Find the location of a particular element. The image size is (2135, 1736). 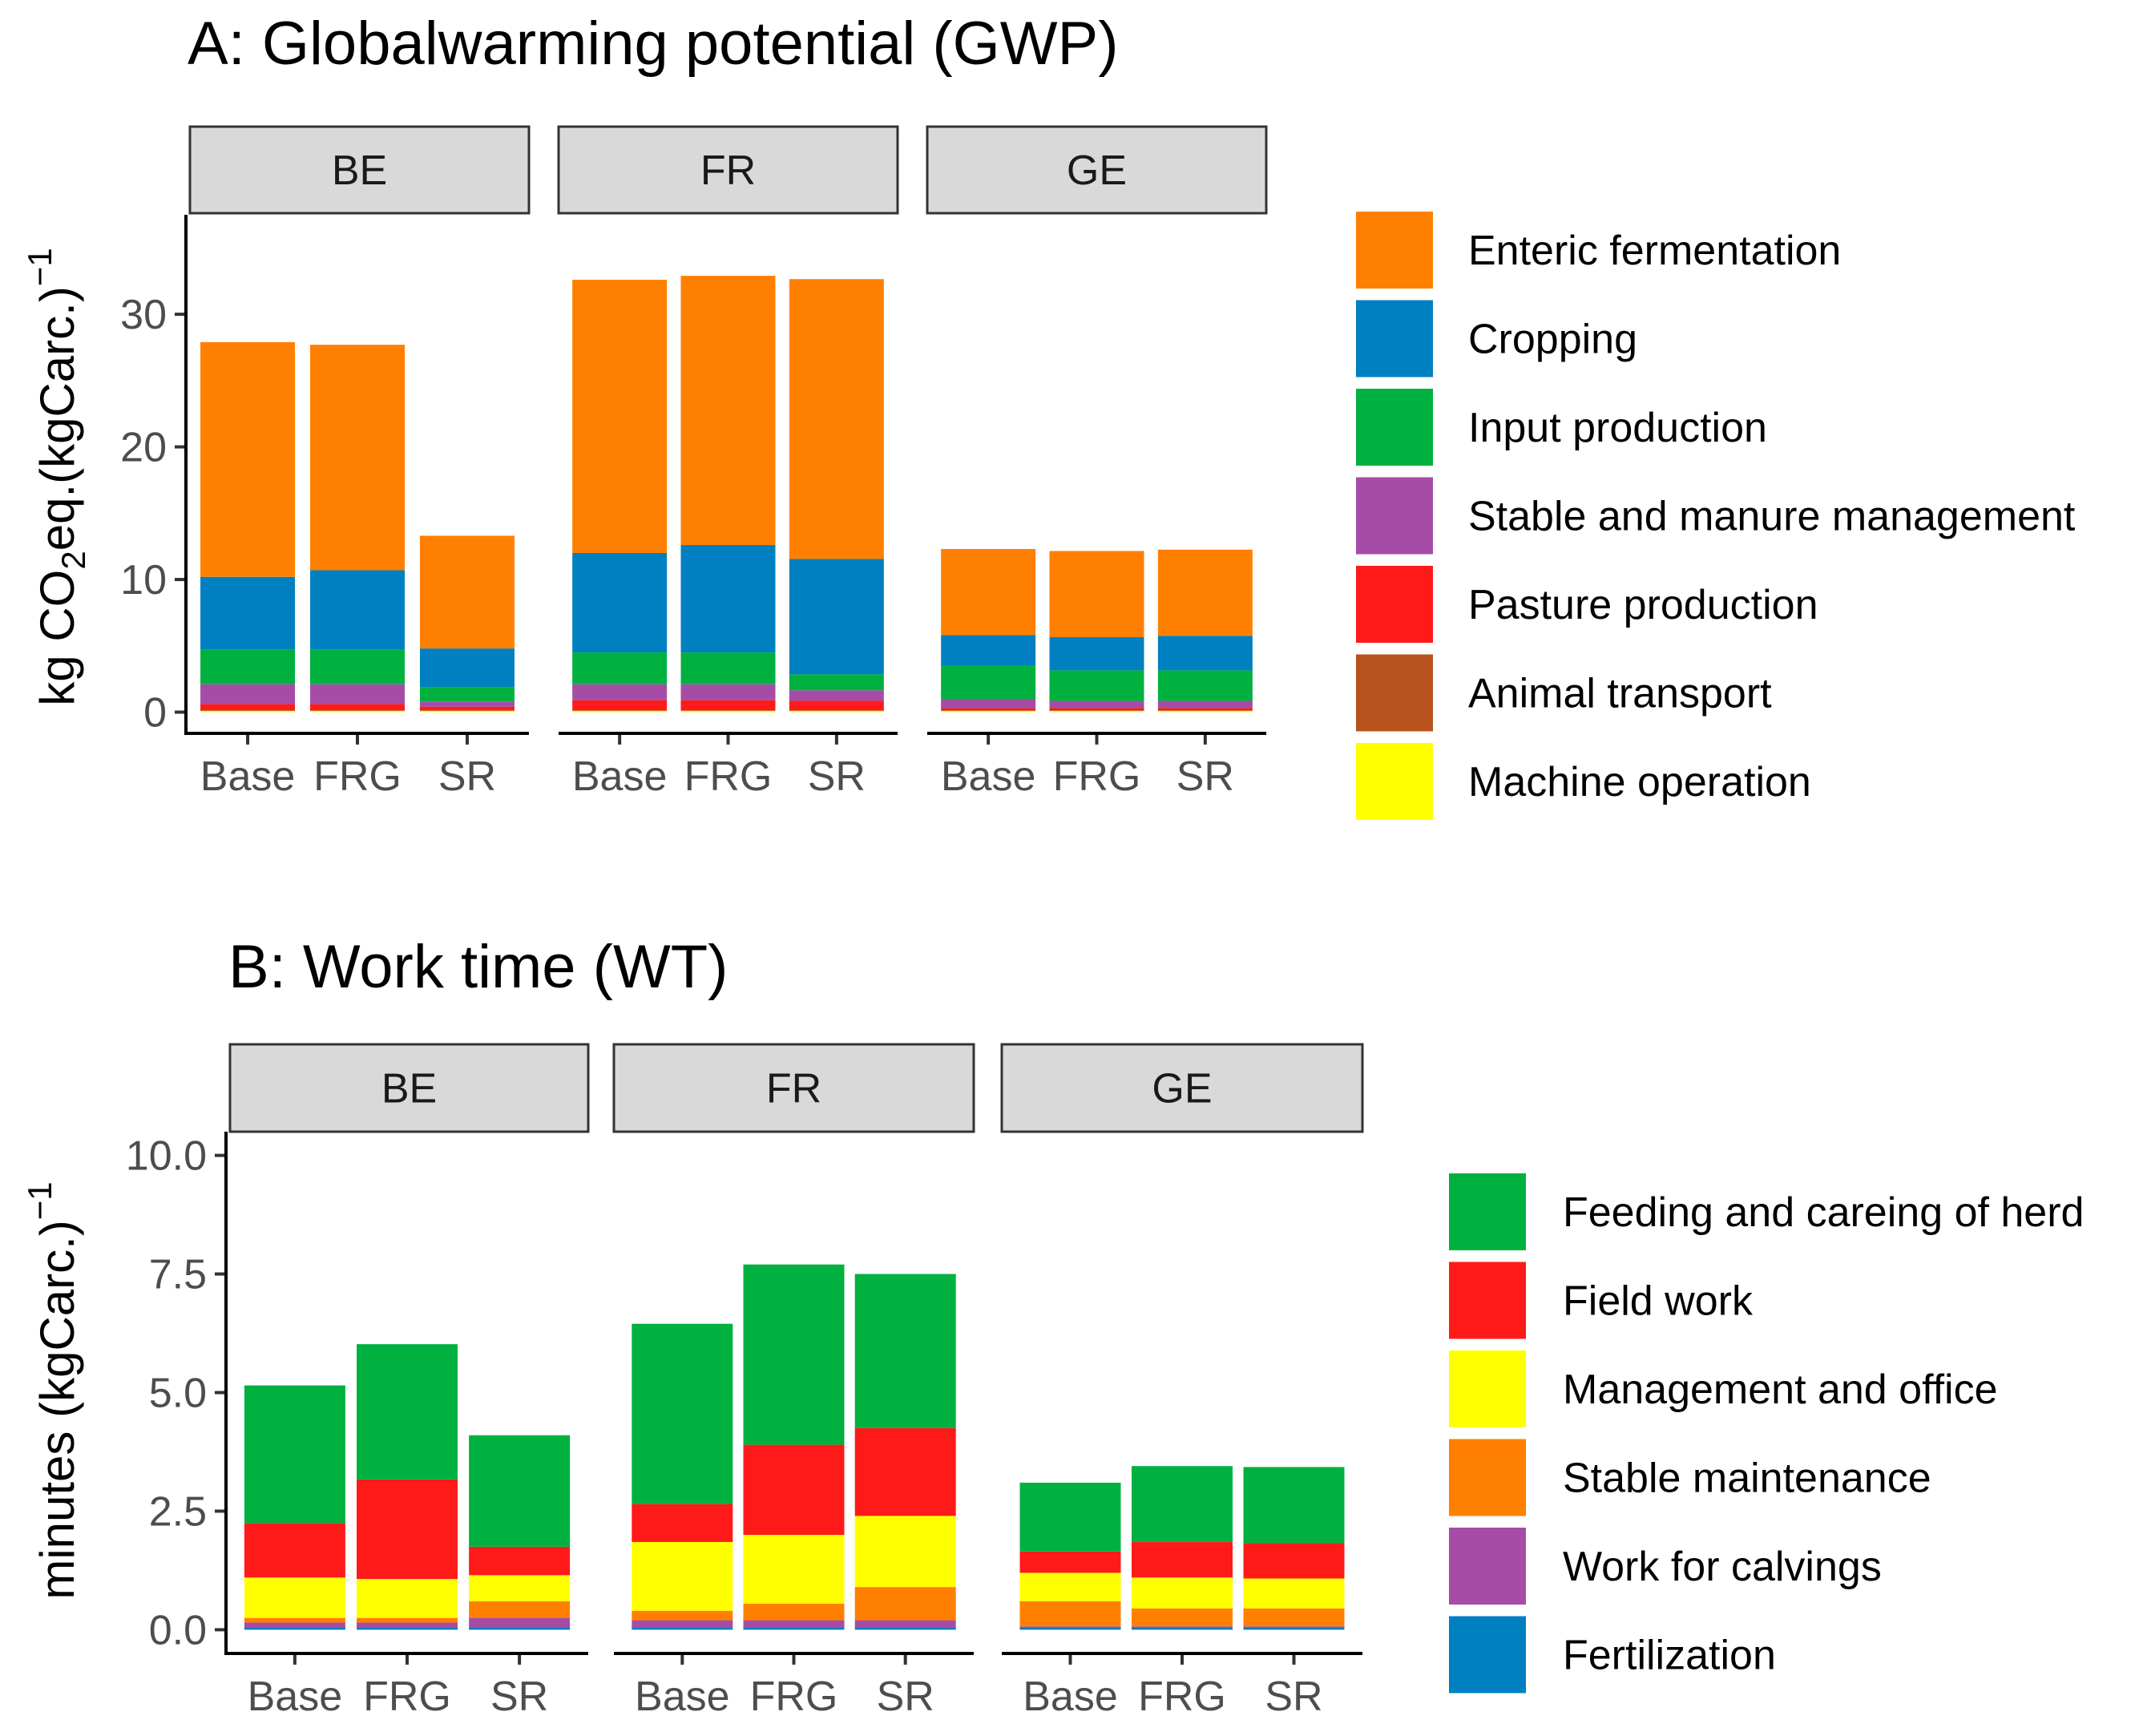

legend-label: Management and office is located at coordinates (1780, 1390).